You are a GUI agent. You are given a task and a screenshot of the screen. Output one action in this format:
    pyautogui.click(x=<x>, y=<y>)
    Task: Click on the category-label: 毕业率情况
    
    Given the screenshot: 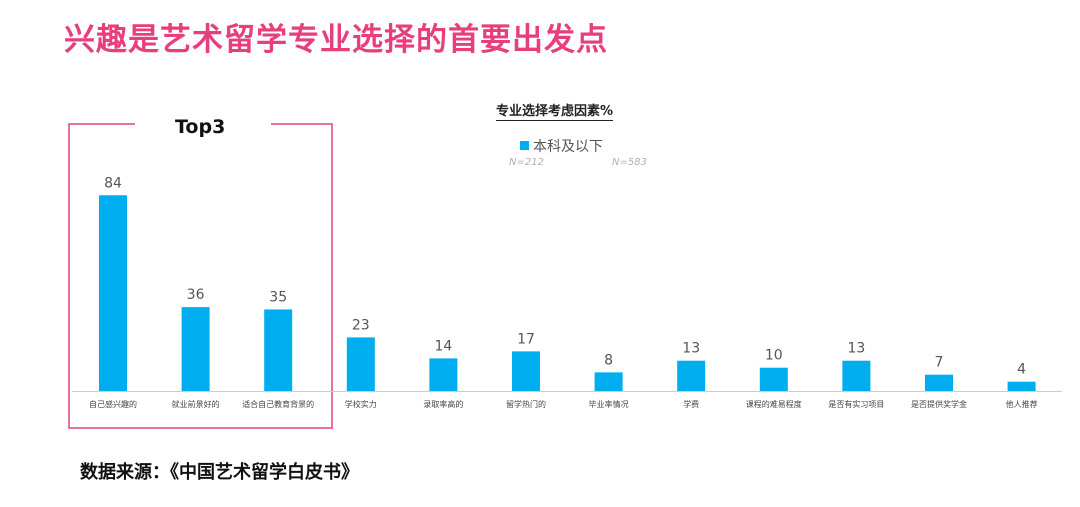 What is the action you would take?
    pyautogui.click(x=609, y=404)
    